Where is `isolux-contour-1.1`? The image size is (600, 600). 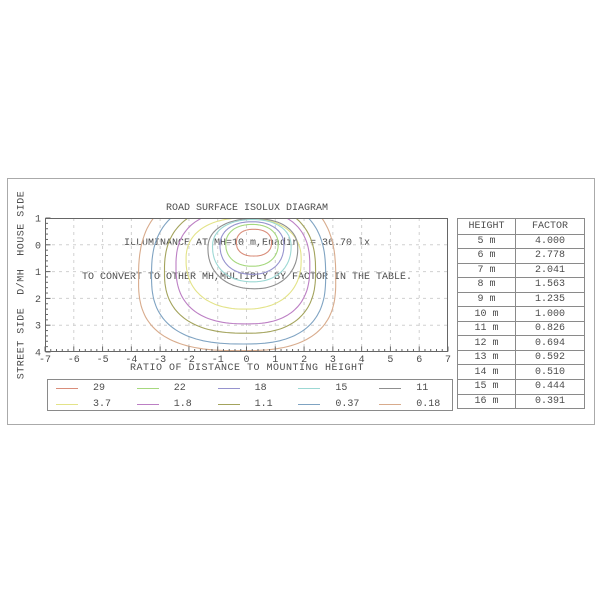
isolux-contour-1.1 is located at coordinates (240, 276).